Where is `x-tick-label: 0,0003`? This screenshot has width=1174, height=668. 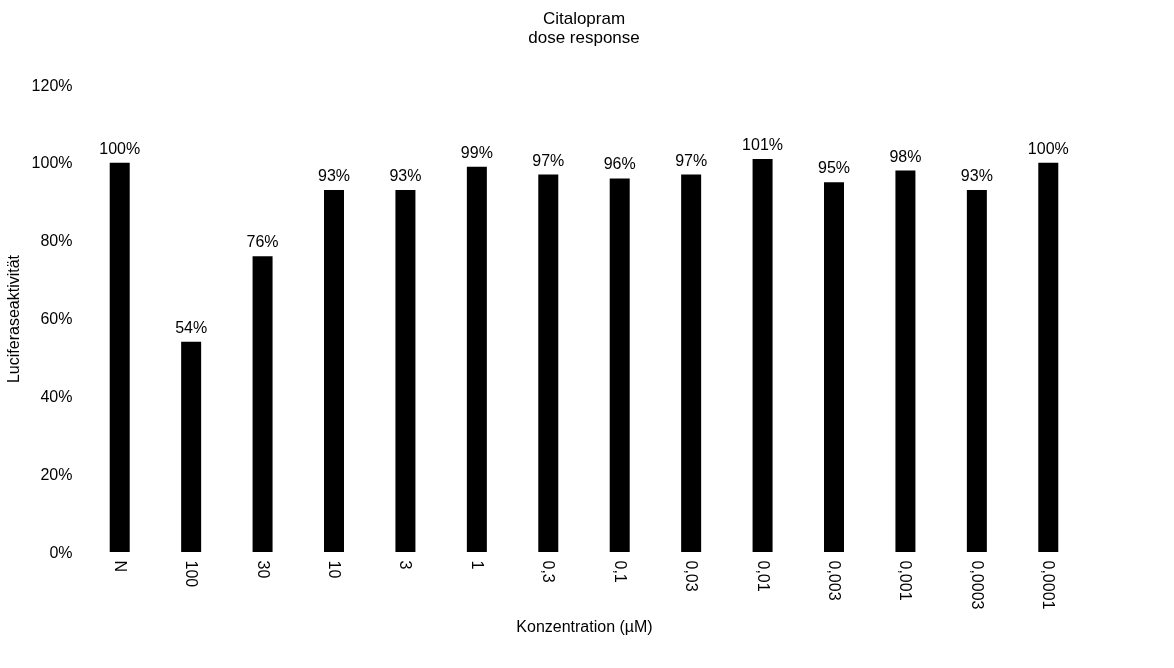 x-tick-label: 0,0003 is located at coordinates (977, 585).